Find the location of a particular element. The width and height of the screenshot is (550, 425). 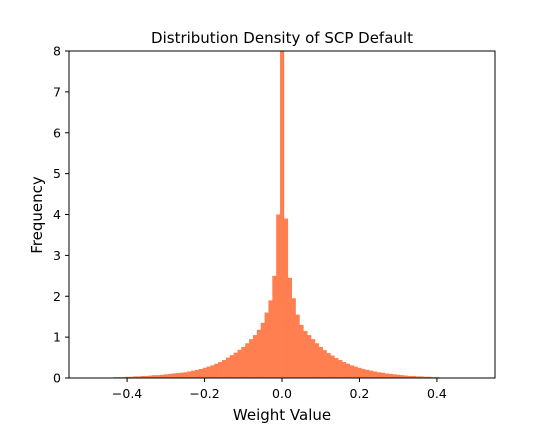

x-axis-label: Weight Value is located at coordinates (282, 415).